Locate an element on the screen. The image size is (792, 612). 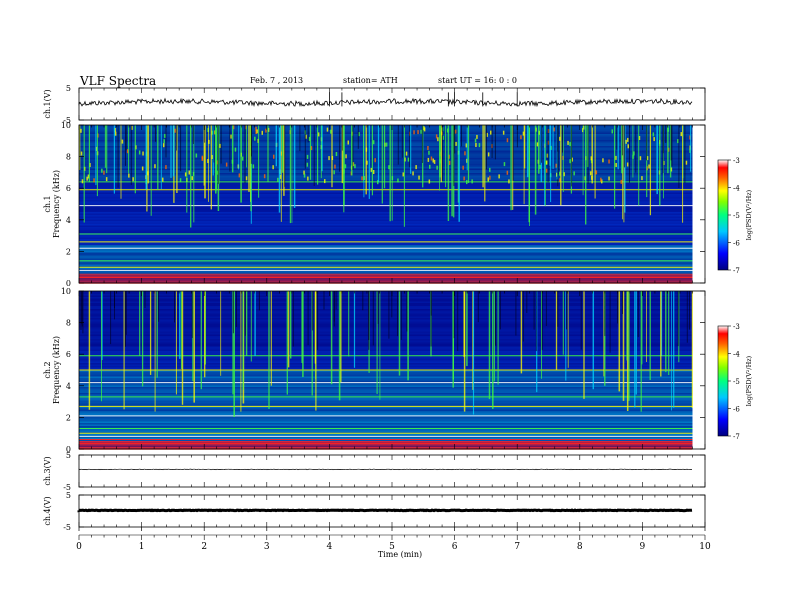
station-label: station= ATH is located at coordinates (370, 80).